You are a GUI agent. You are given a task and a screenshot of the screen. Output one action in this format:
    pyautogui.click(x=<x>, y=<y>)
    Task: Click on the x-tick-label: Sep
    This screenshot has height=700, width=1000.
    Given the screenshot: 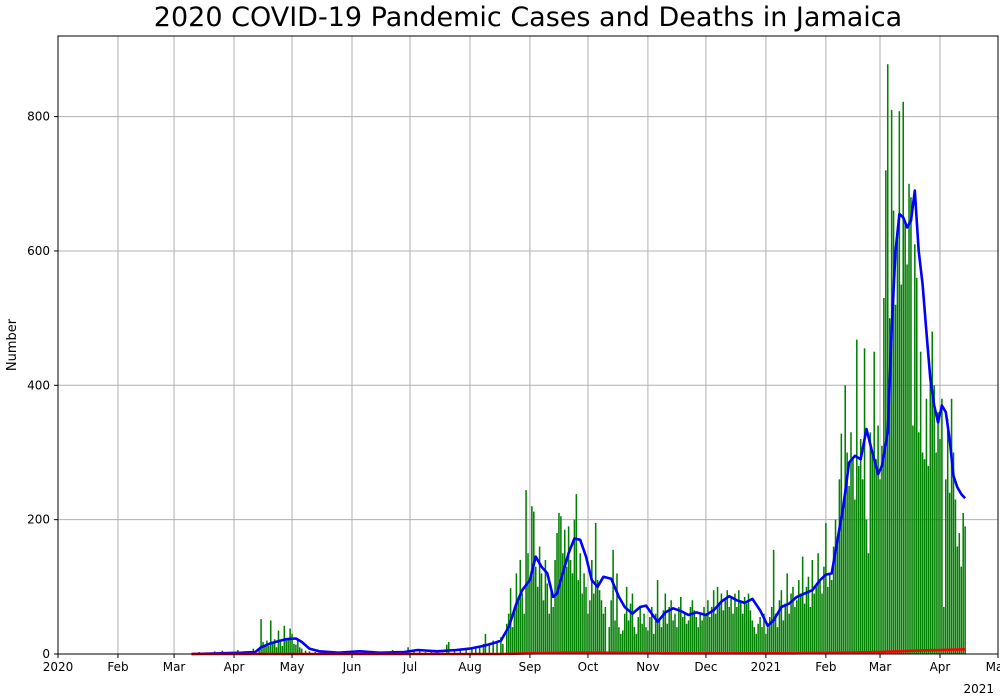 What is the action you would take?
    pyautogui.click(x=530, y=667)
    